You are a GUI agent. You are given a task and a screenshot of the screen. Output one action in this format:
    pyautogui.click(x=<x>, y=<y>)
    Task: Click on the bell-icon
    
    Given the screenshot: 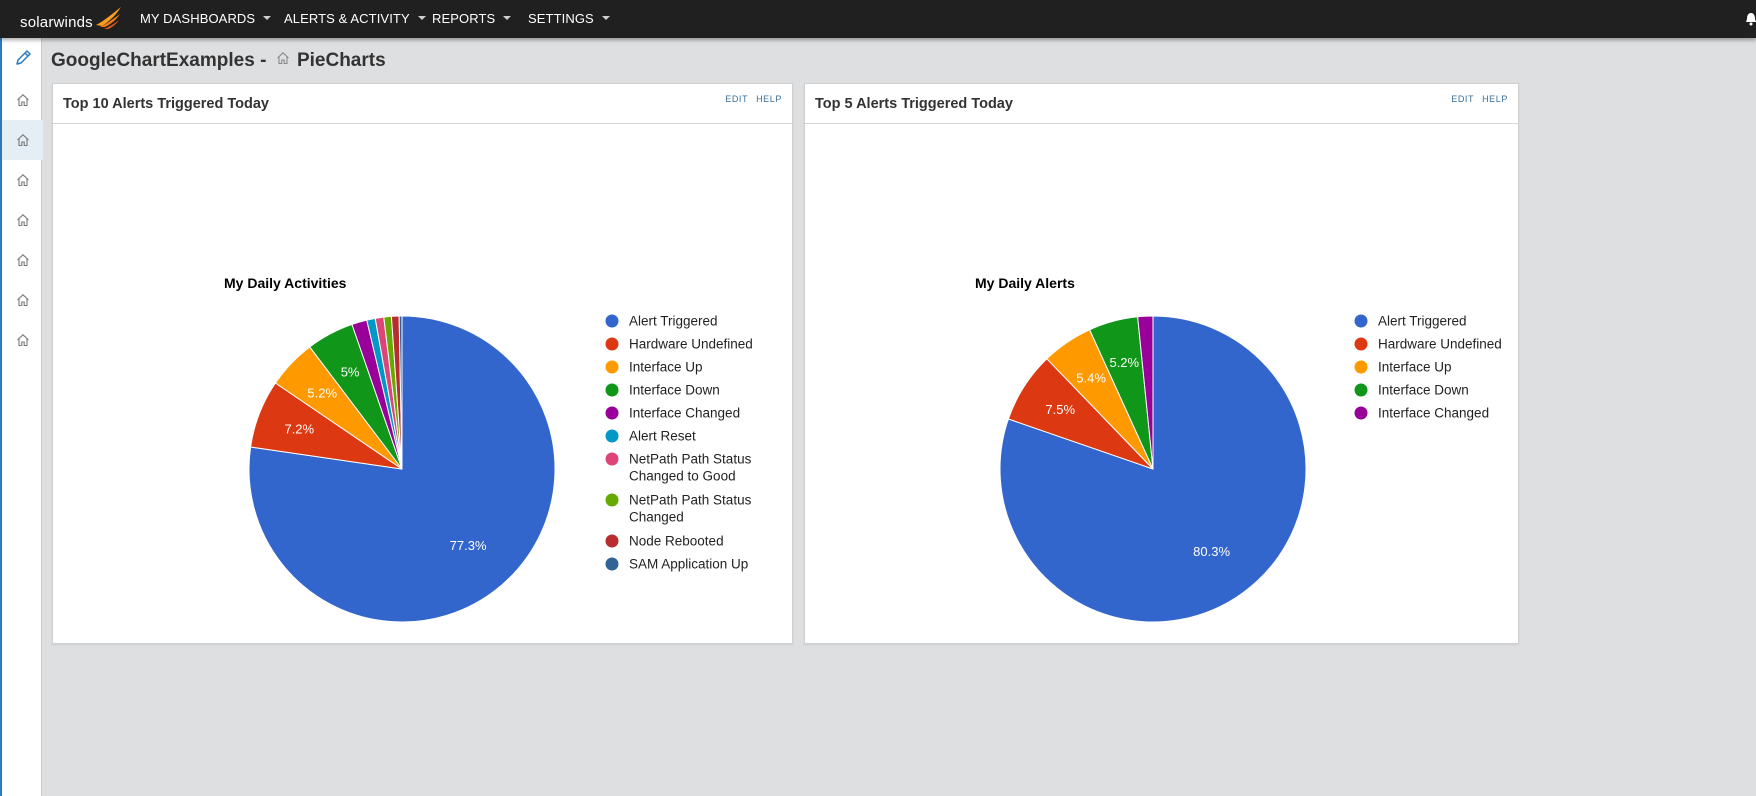 What is the action you would take?
    pyautogui.click(x=1751, y=19)
    